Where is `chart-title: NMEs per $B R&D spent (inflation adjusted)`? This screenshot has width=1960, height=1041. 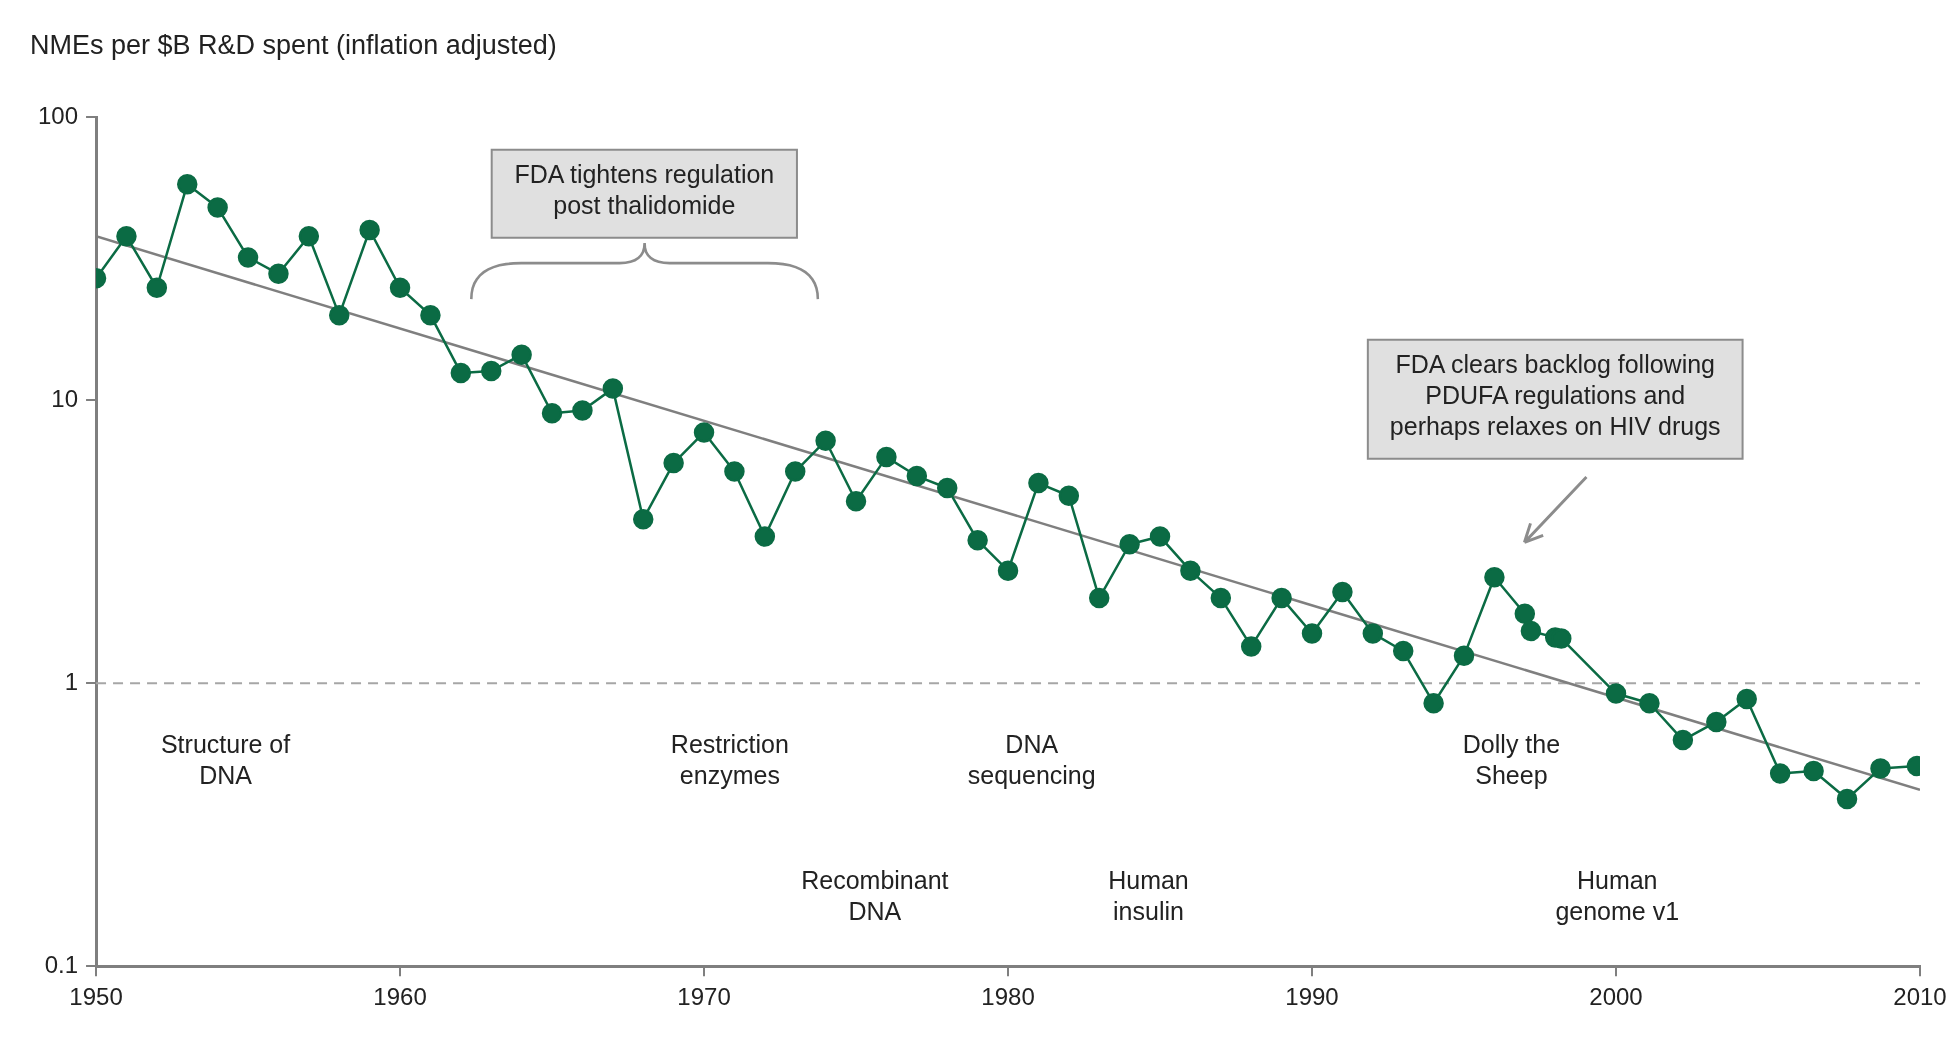
chart-title: NMEs per $B R&D spent (inflation adjusted) is located at coordinates (293, 44).